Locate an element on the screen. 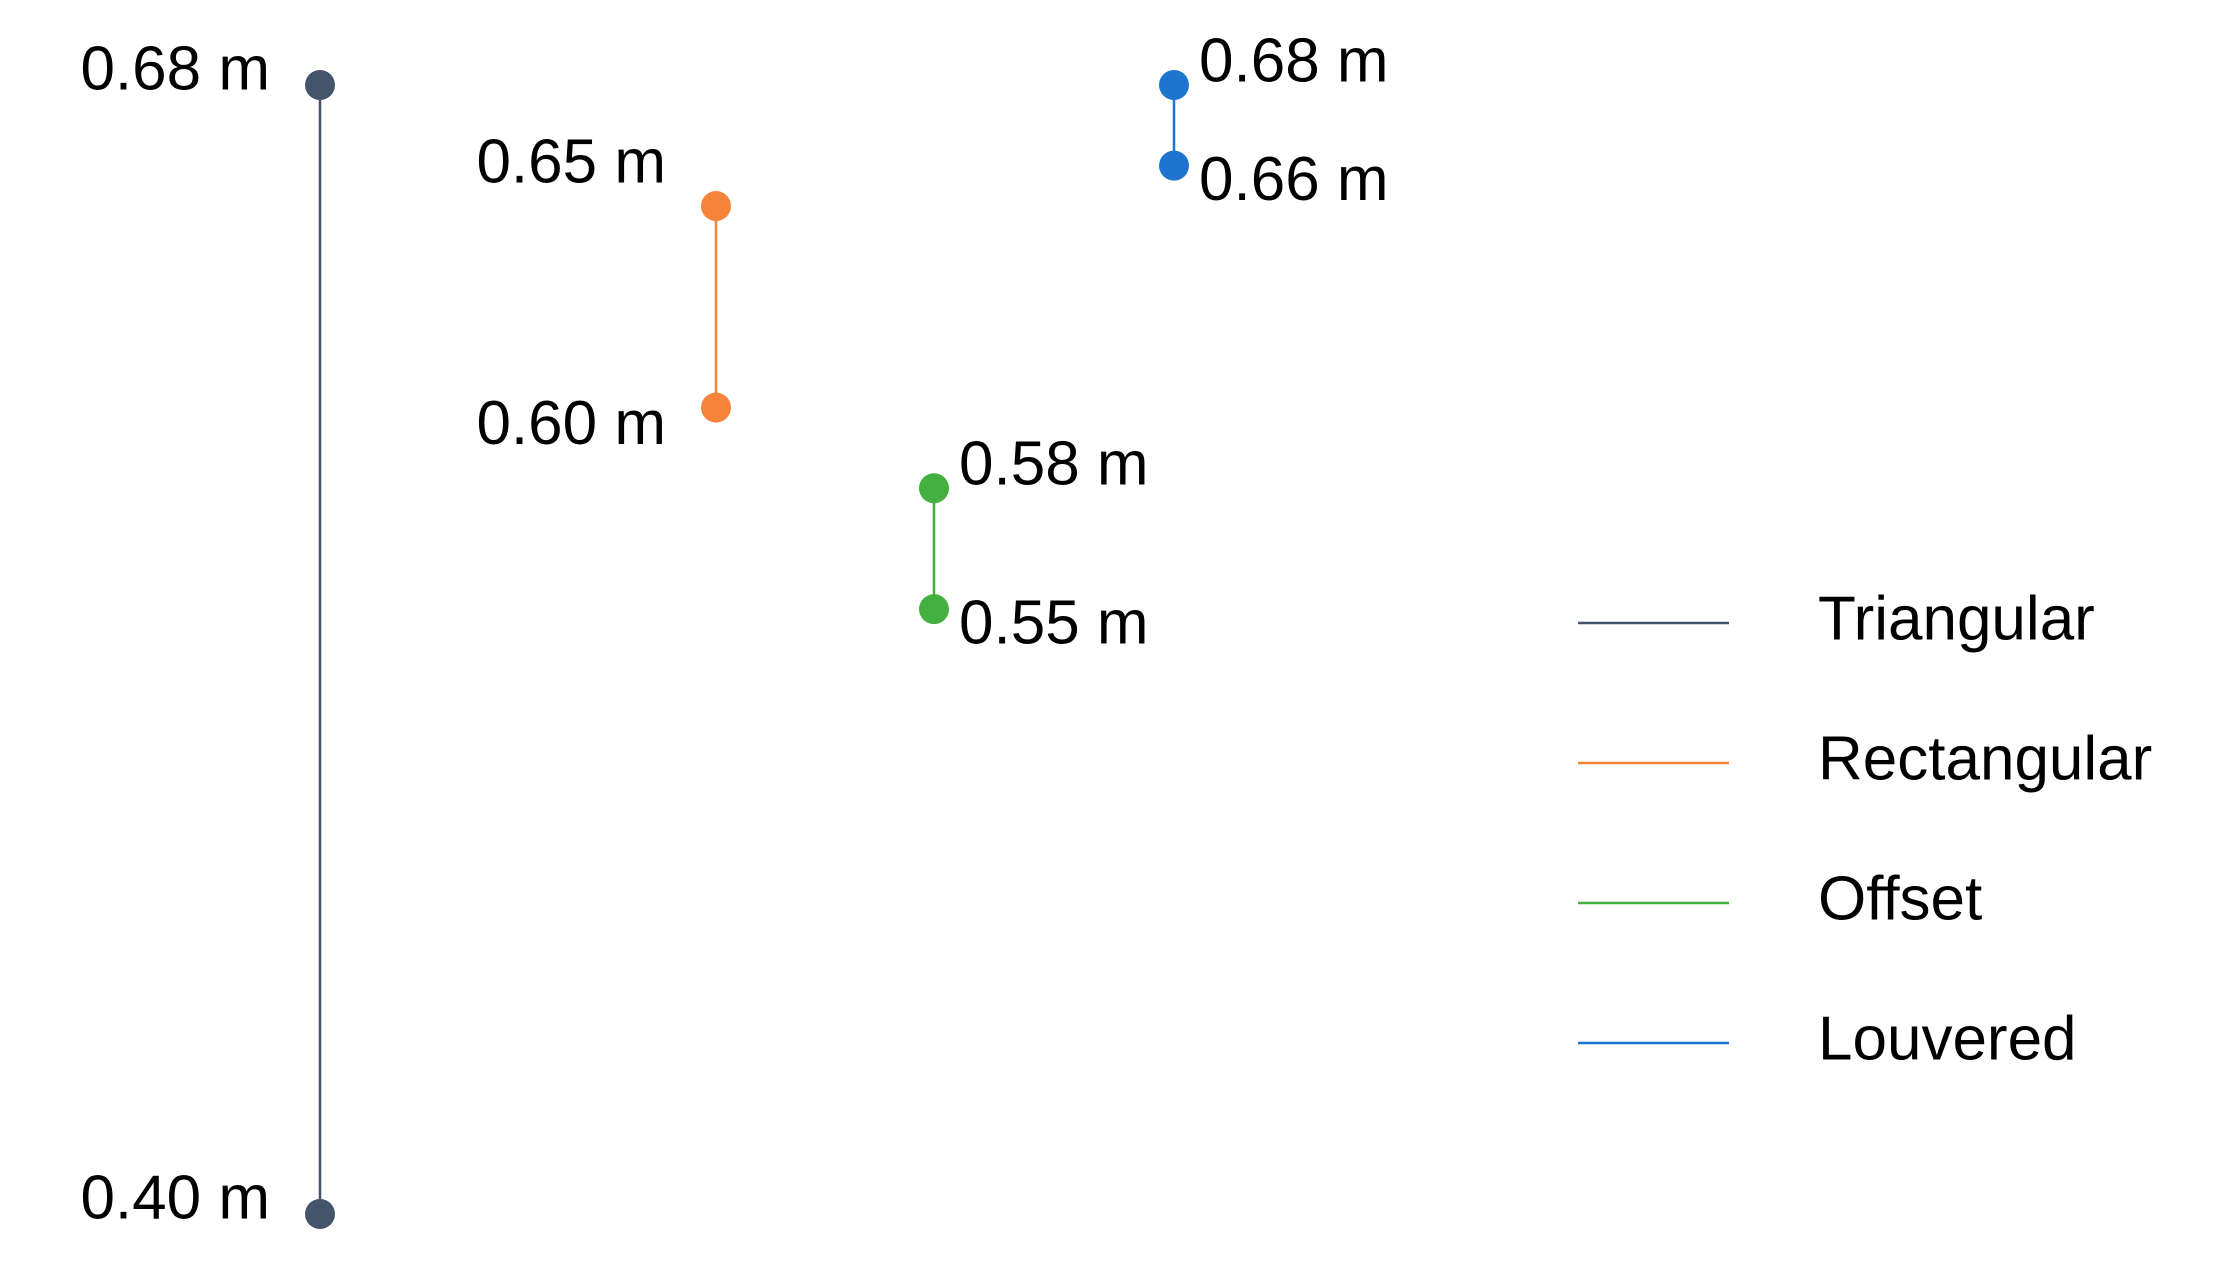 This screenshot has width=2215, height=1265. value-label: 0.55 m is located at coordinates (1054, 623).